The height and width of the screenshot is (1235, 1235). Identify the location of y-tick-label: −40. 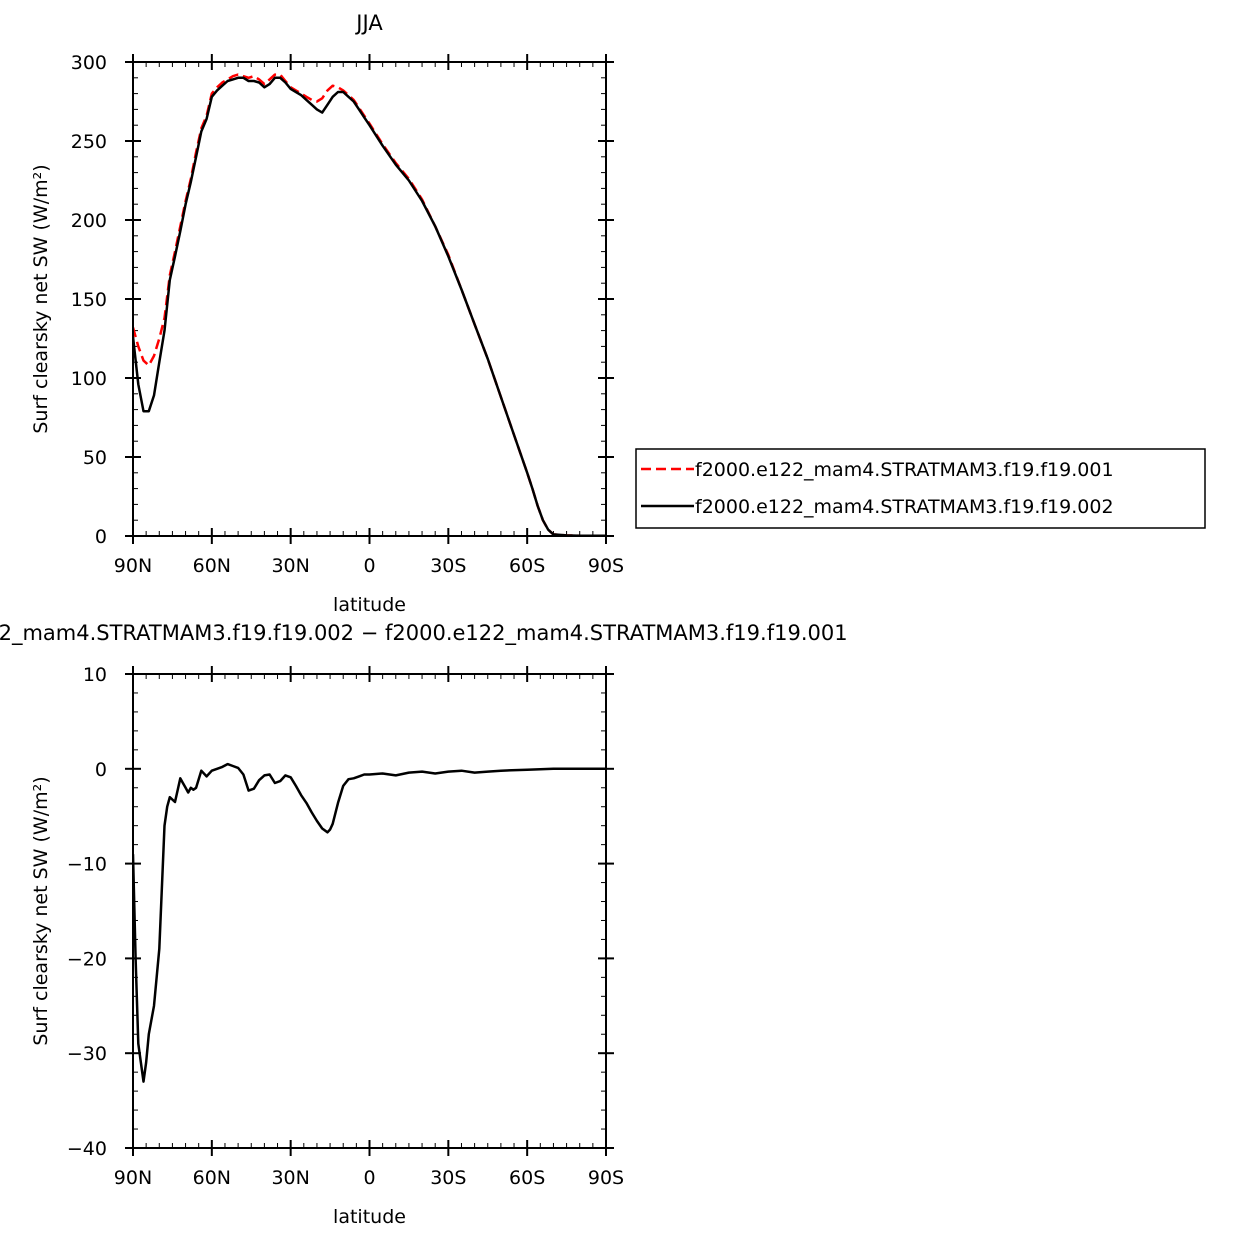
(87, 1149).